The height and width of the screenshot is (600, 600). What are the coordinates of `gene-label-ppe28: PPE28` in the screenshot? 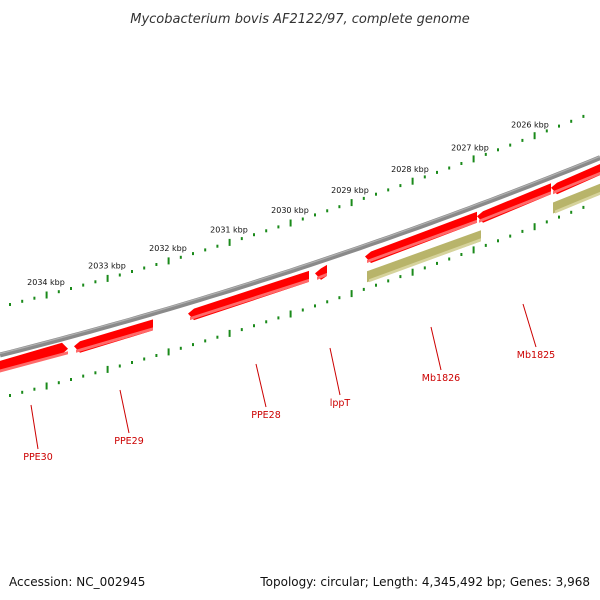 It's located at (266, 415).